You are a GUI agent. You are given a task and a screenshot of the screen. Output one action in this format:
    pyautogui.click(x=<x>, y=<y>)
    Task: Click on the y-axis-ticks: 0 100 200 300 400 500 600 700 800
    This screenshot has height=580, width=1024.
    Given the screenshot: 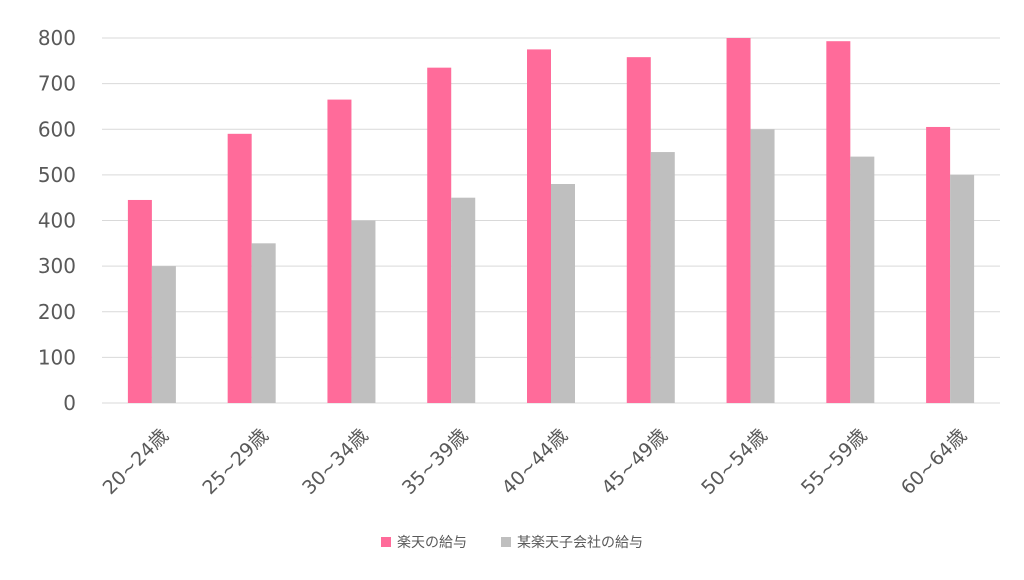 What is the action you would take?
    pyautogui.click(x=57, y=220)
    